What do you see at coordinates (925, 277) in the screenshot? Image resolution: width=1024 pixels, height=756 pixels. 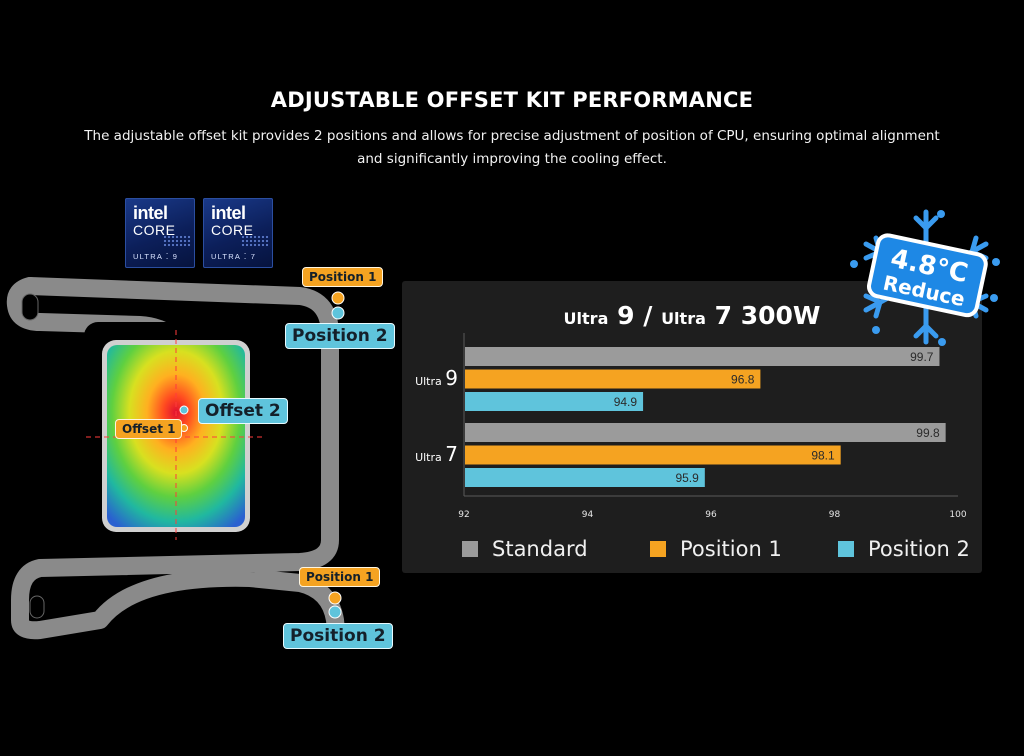 I see `reduce-temperature-badge: 4.8°C Reduce` at bounding box center [925, 277].